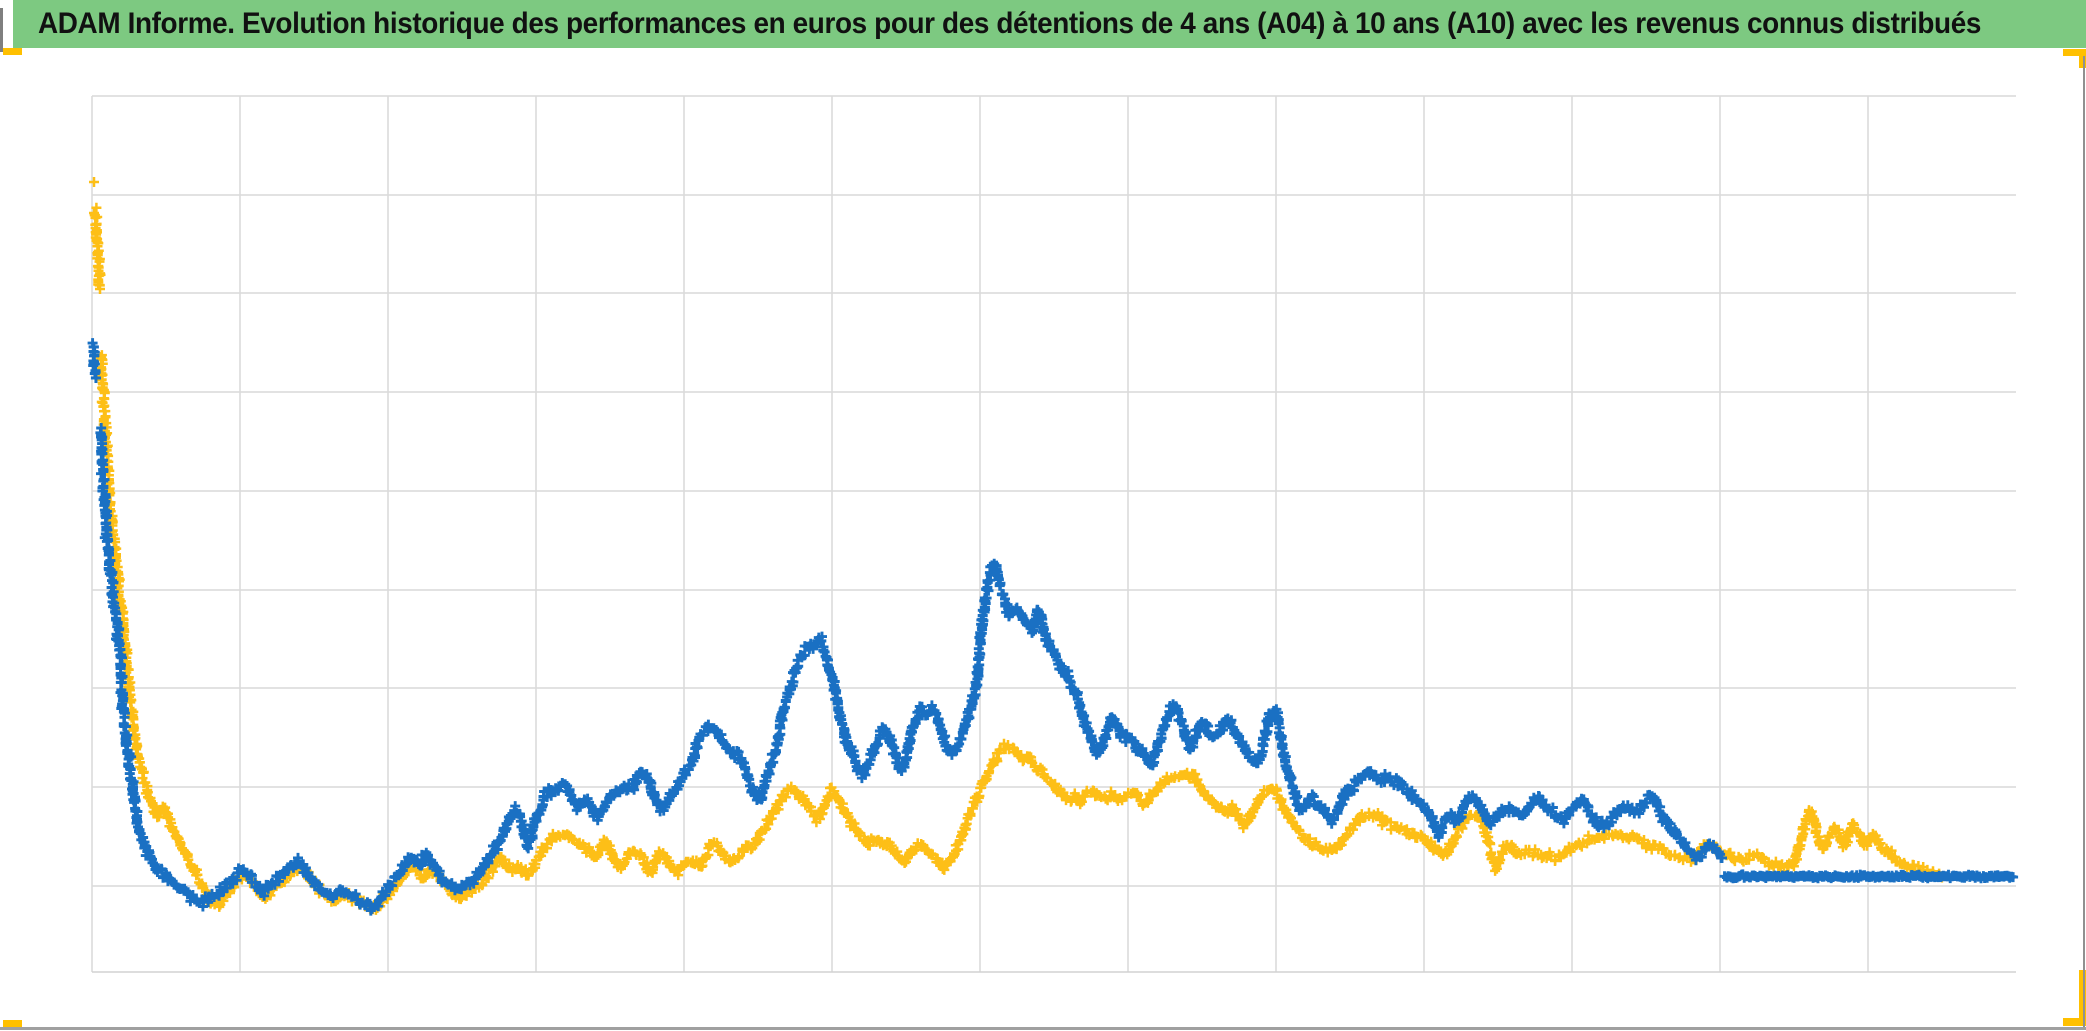  Describe the element at coordinates (12, 51) in the screenshot. I see `accent-top-left` at that location.